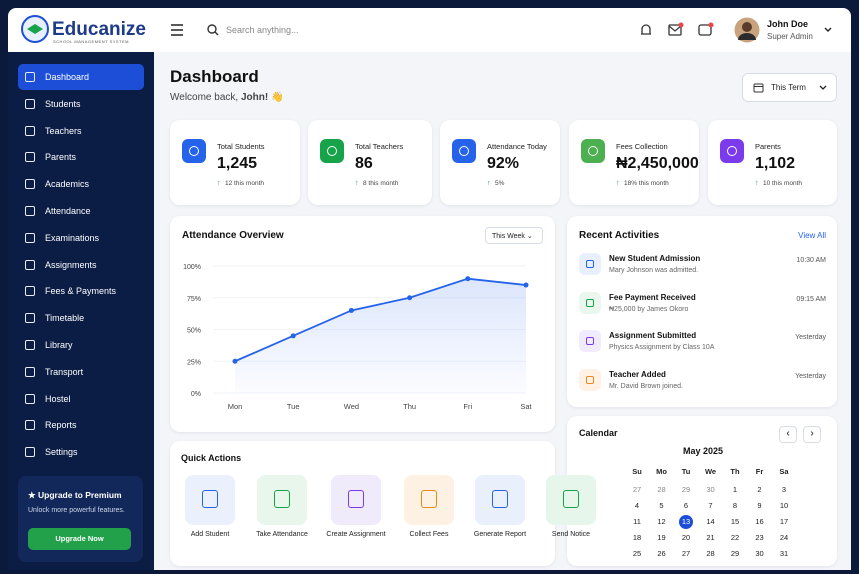  What do you see at coordinates (702, 491) in the screenshot?
I see `calendar-card: Calendar ‹ › May 2025` at bounding box center [702, 491].